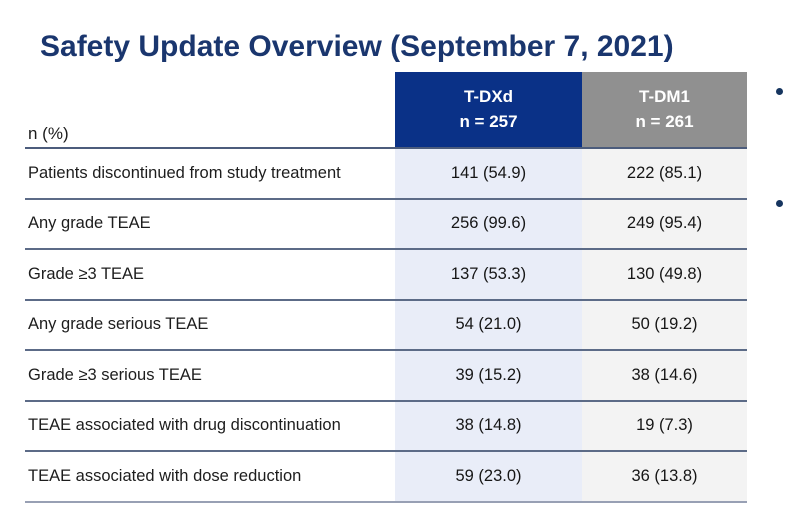  Describe the element at coordinates (664, 375) in the screenshot. I see `tdm1-value: 38 (14.6)` at that location.